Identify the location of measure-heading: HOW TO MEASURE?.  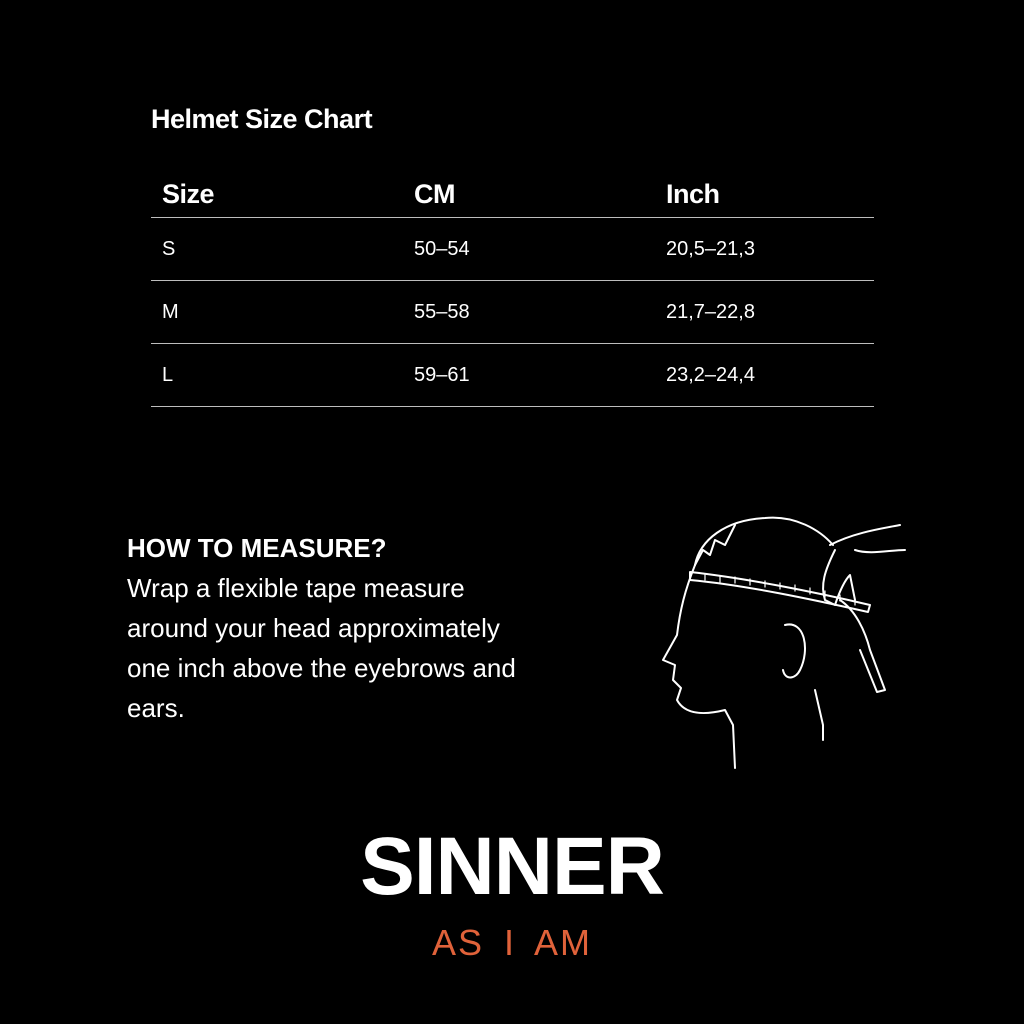
(257, 548).